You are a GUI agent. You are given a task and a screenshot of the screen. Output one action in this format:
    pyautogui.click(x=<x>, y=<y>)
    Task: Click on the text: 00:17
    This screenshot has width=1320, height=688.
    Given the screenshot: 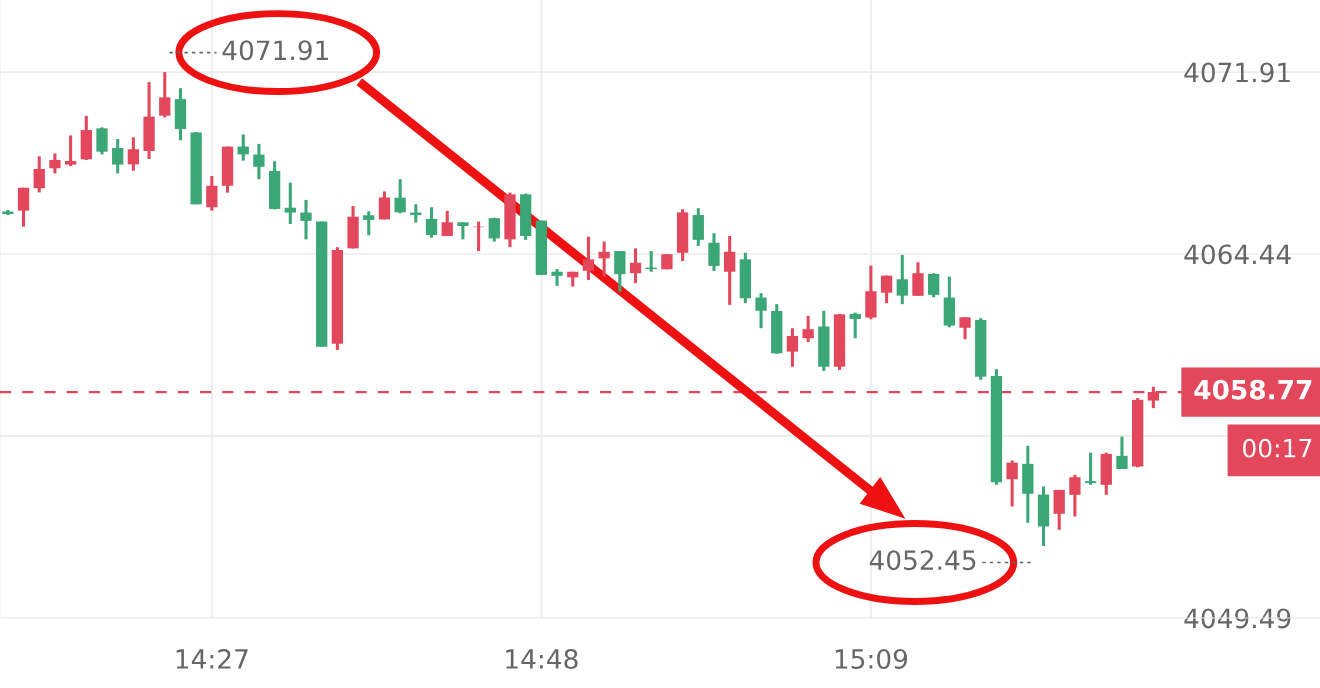 What is the action you would take?
    pyautogui.click(x=1277, y=448)
    